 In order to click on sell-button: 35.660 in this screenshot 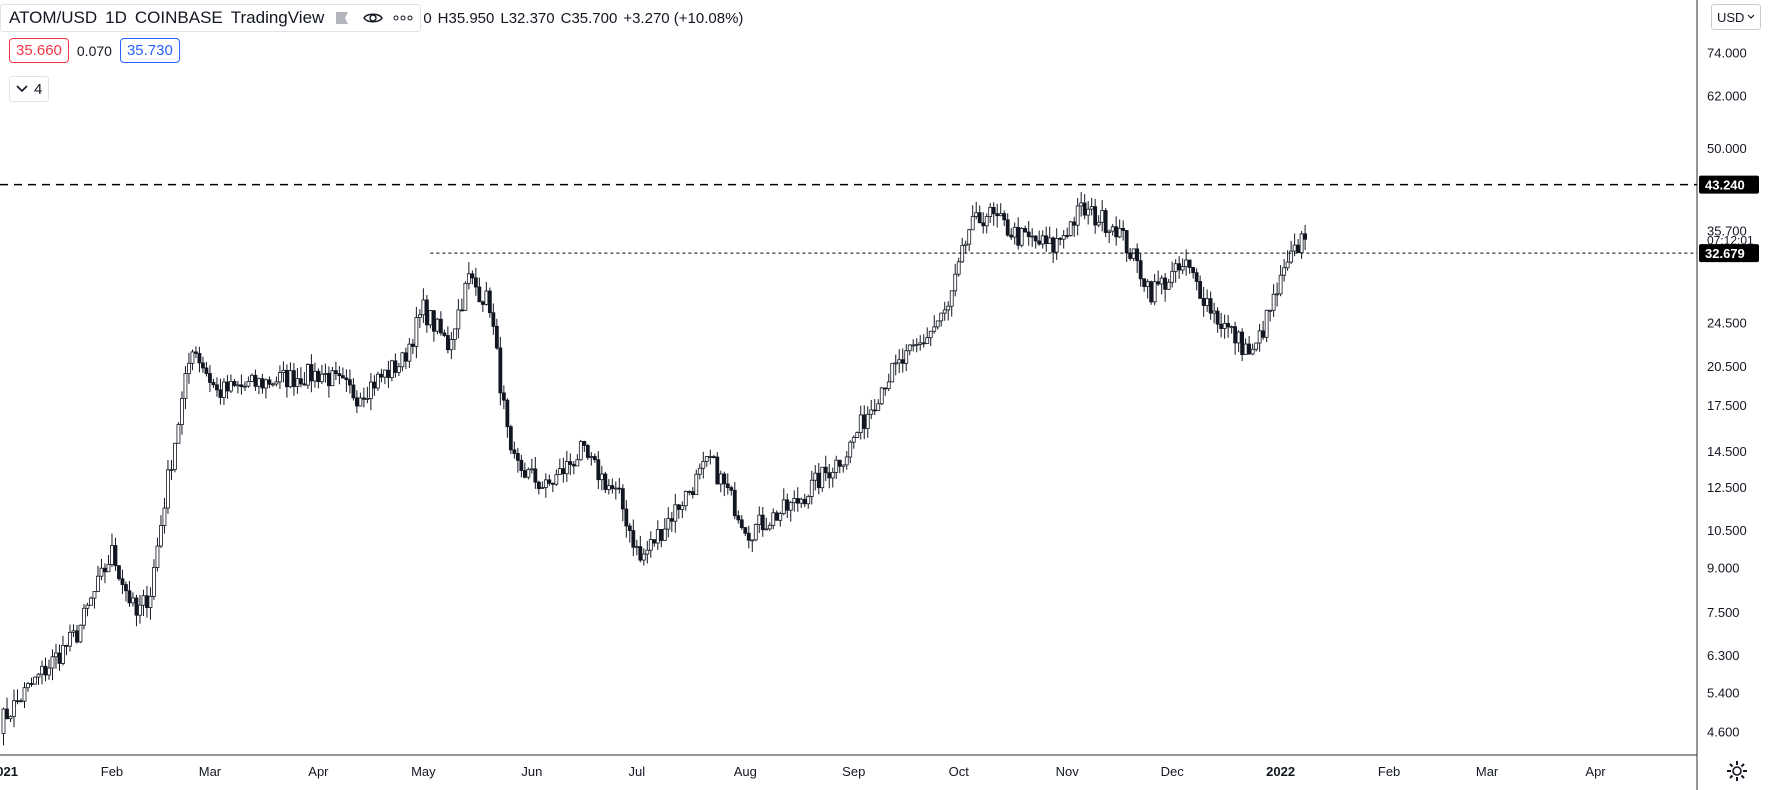, I will do `click(39, 50)`.